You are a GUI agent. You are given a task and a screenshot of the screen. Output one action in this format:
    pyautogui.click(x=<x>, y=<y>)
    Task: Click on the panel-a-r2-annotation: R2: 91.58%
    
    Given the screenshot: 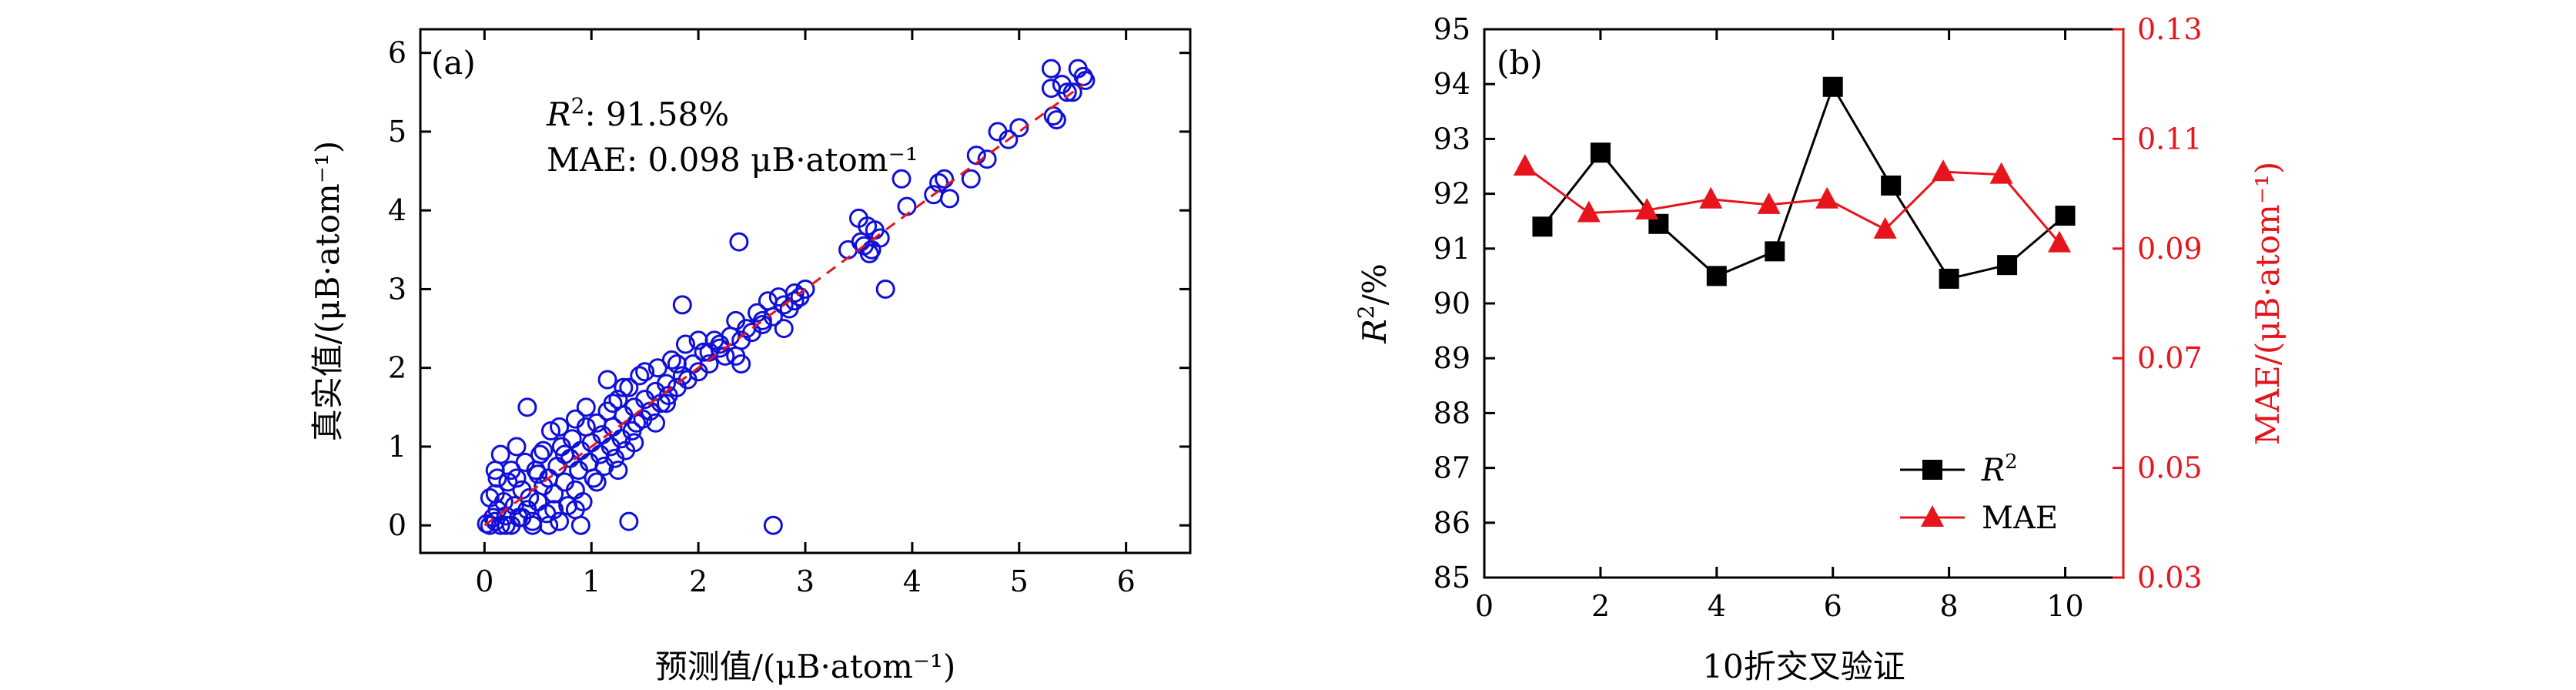 What is the action you would take?
    pyautogui.click(x=638, y=113)
    